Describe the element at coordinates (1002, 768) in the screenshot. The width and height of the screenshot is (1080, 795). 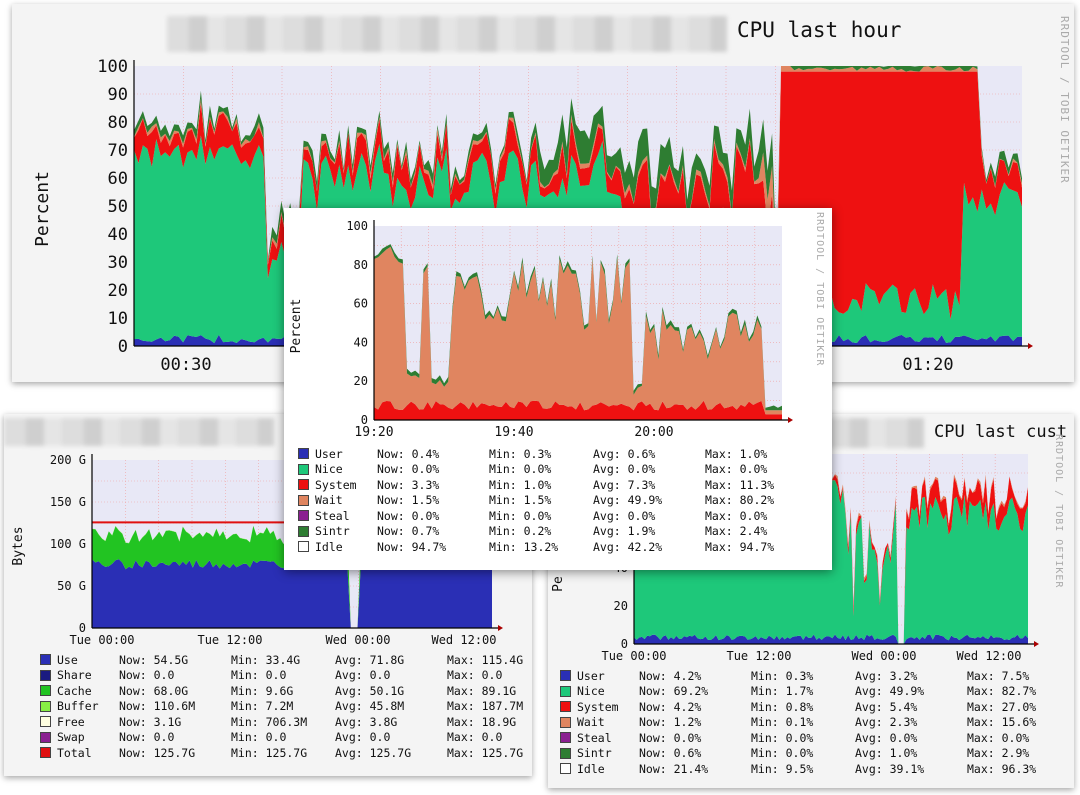
I see `legend-max: Max: 96.3%` at that location.